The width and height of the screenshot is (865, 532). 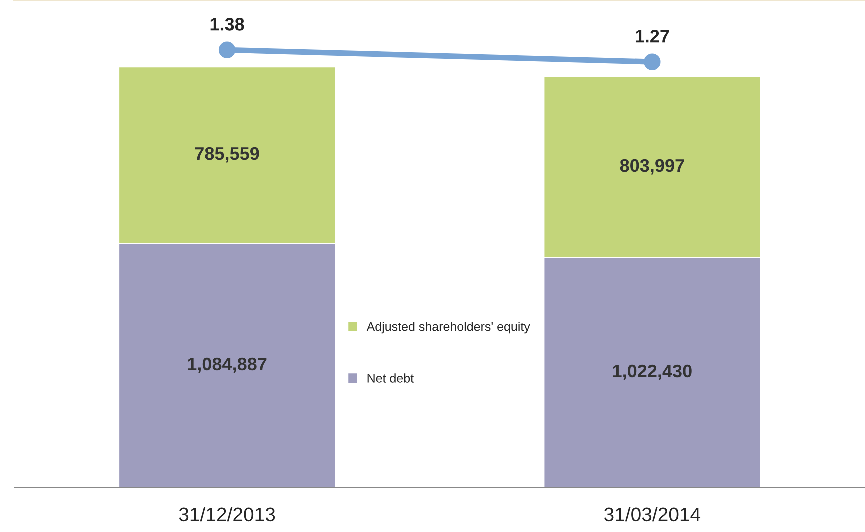 What do you see at coordinates (652, 167) in the screenshot?
I see `data-label: 803,997` at bounding box center [652, 167].